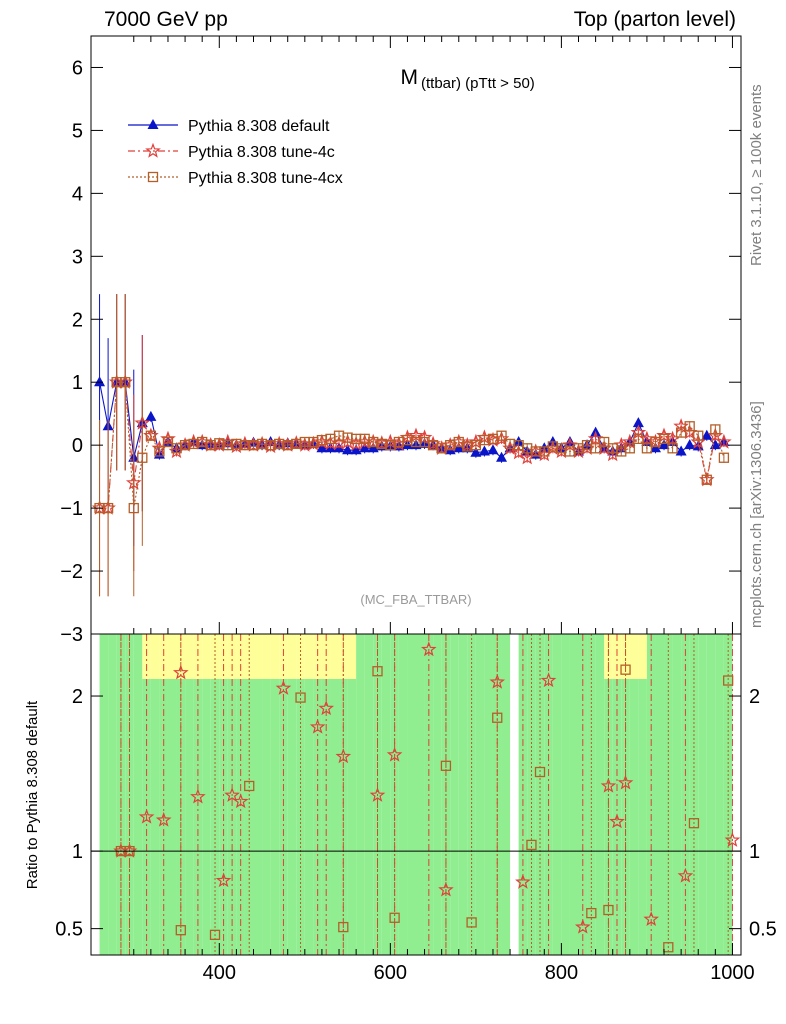 The image size is (786, 1024). Describe the element at coordinates (77, 852) in the screenshot. I see `ratio-y-tick-label: 1` at that location.